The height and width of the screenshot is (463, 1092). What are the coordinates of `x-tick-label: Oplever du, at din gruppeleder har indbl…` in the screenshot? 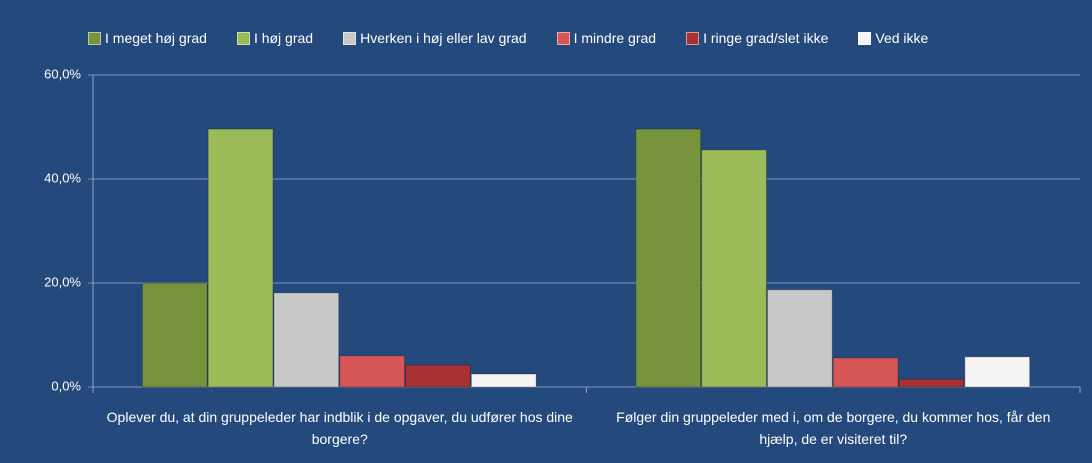 It's located at (339, 428).